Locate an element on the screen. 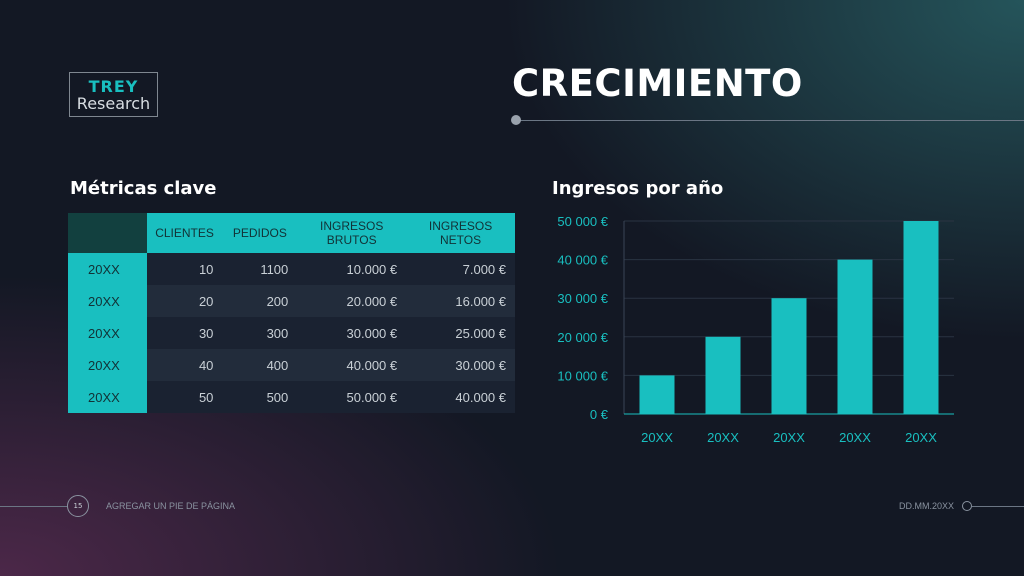 This screenshot has width=1024, height=576. footer-date: DD.MM.20XX is located at coordinates (926, 506).